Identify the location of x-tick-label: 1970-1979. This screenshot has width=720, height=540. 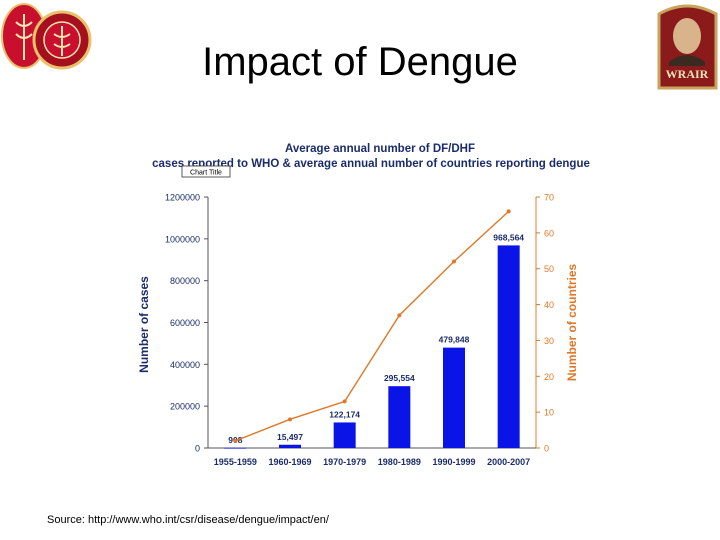
(344, 462).